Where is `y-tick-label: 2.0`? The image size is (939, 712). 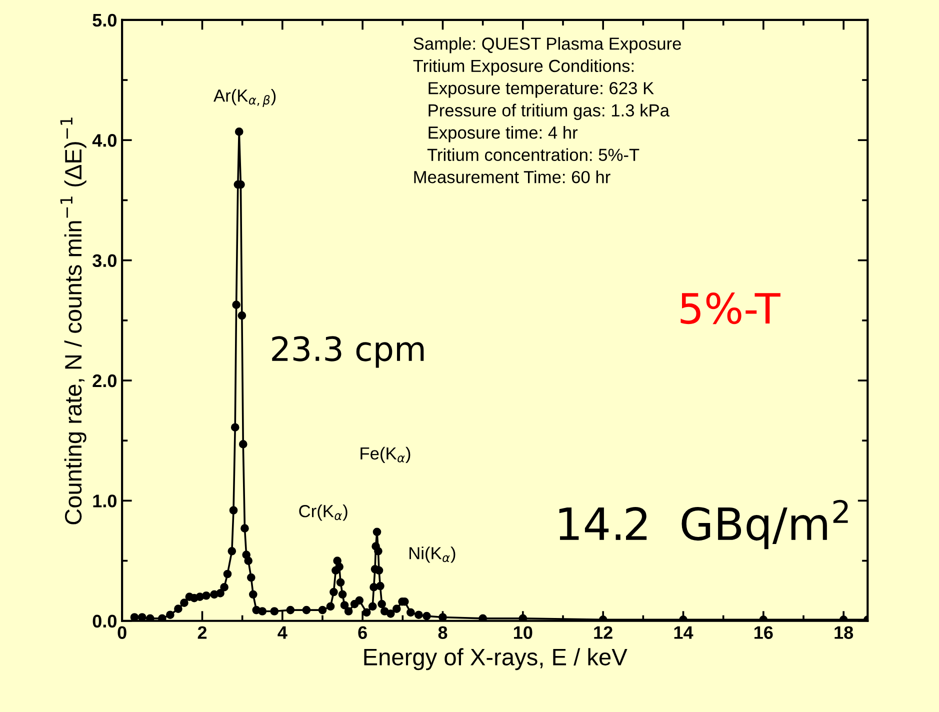 y-tick-label: 2.0 is located at coordinates (104, 381).